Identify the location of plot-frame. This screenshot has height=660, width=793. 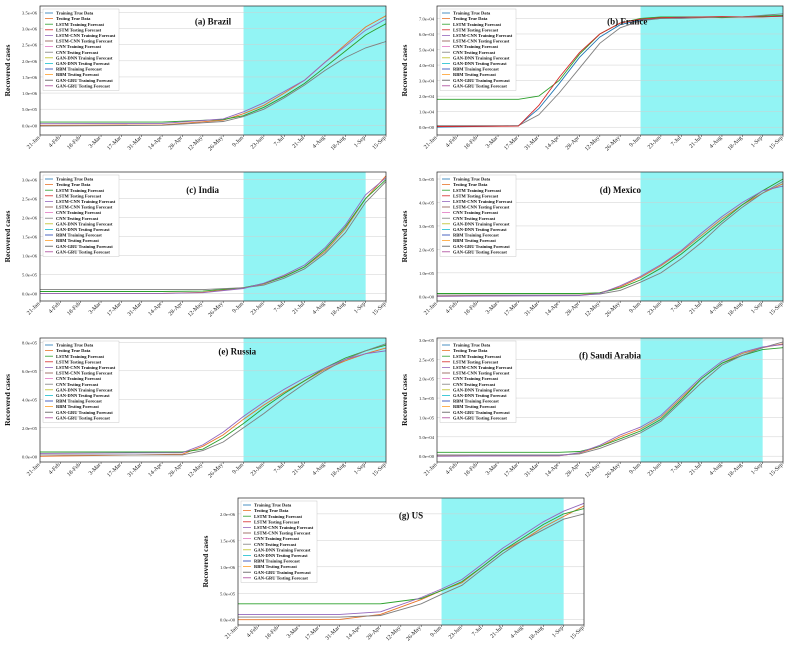
(610, 236).